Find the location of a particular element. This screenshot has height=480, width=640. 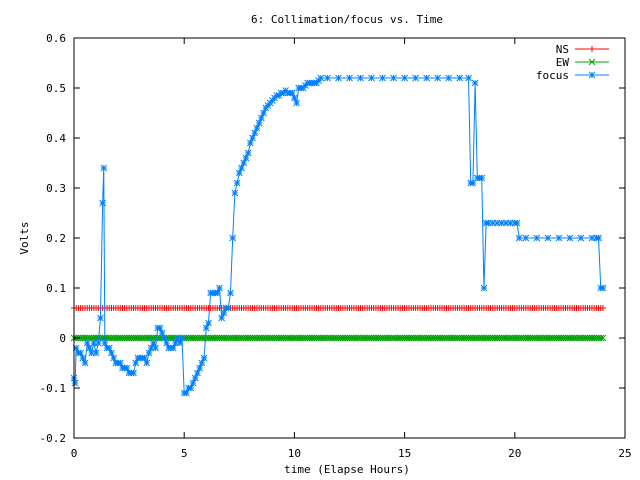

legend-label-focus: focus is located at coordinates (552, 75).